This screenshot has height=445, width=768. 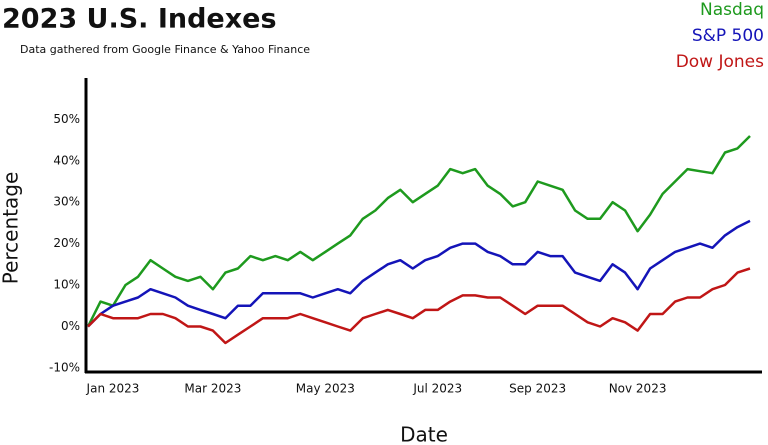 What do you see at coordinates (139, 19) in the screenshot?
I see `chart-title: 2023 U.S. Indexes` at bounding box center [139, 19].